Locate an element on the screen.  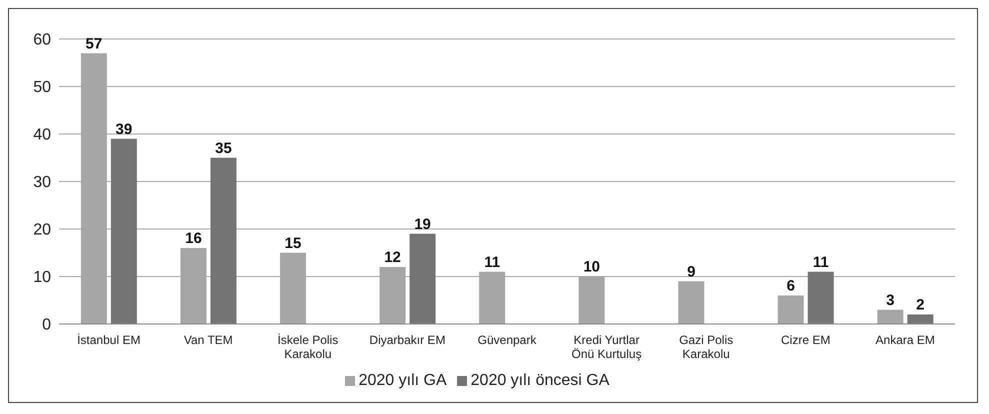
y-tick-label: 50 is located at coordinates (42, 87).